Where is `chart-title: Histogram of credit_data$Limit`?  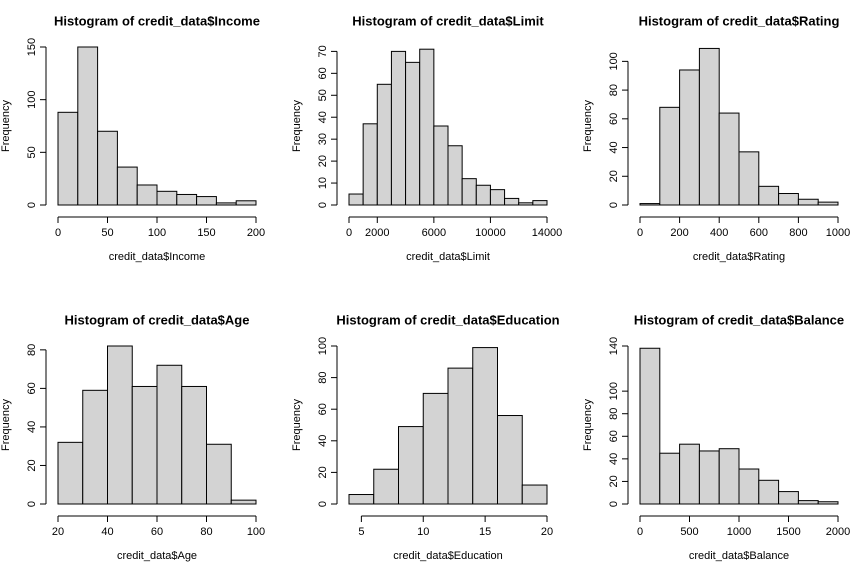
chart-title: Histogram of credit_data$Limit is located at coordinates (448, 20).